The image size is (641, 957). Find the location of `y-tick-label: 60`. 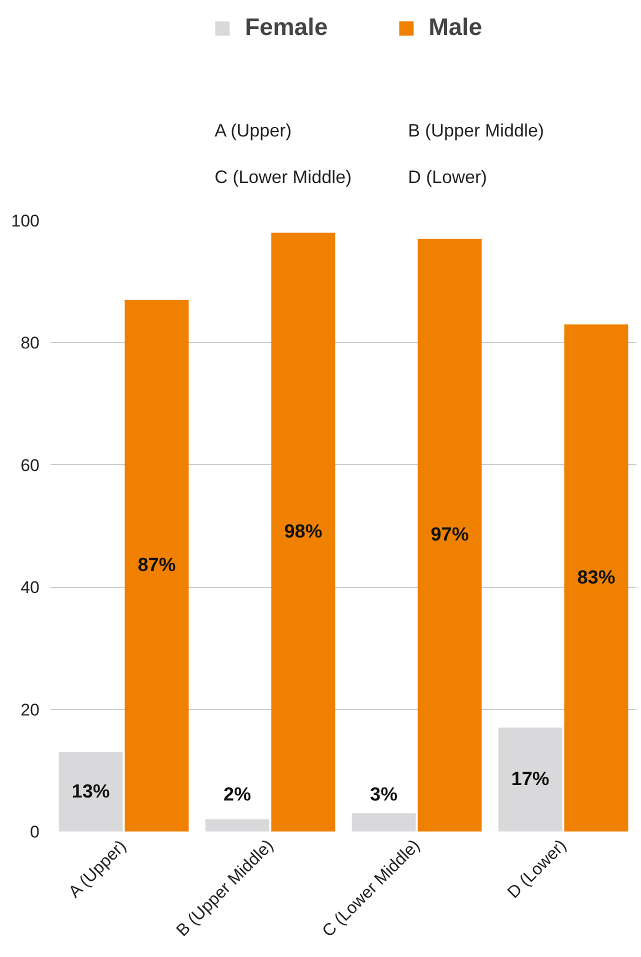

y-tick-label: 60 is located at coordinates (30, 465).